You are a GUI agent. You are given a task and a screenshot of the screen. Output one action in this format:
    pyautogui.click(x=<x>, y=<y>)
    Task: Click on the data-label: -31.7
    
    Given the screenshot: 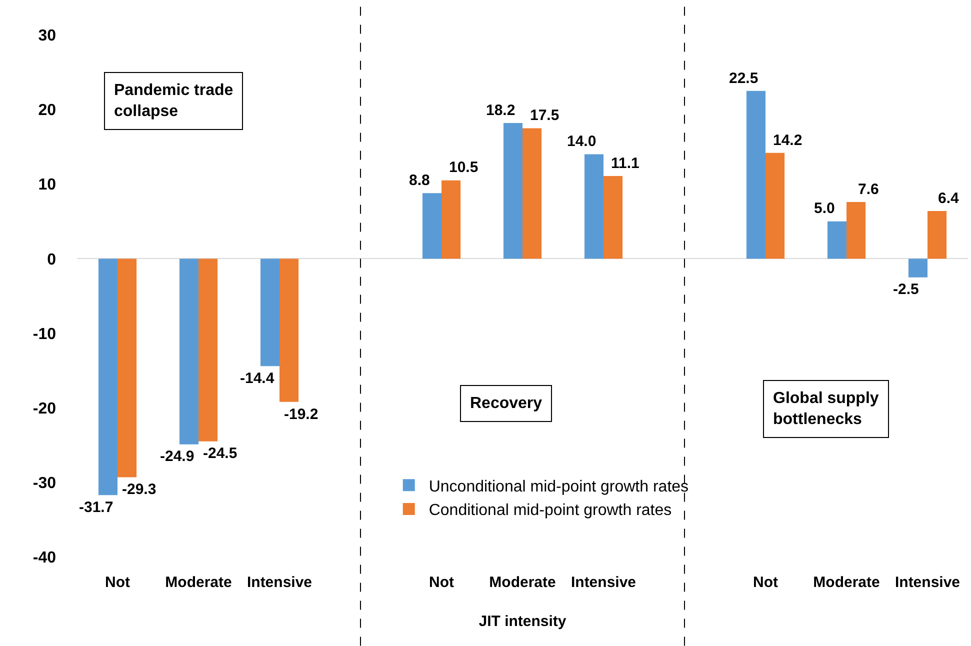 What is the action you would take?
    pyautogui.click(x=96, y=507)
    